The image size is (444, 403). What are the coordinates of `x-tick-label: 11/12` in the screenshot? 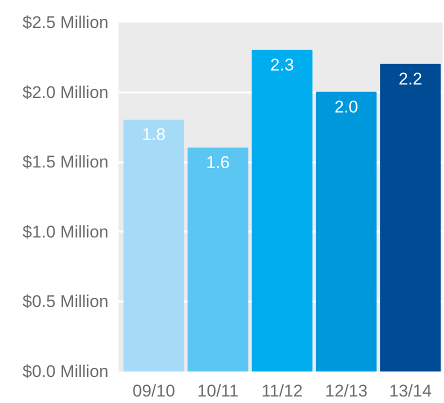 It's located at (282, 391).